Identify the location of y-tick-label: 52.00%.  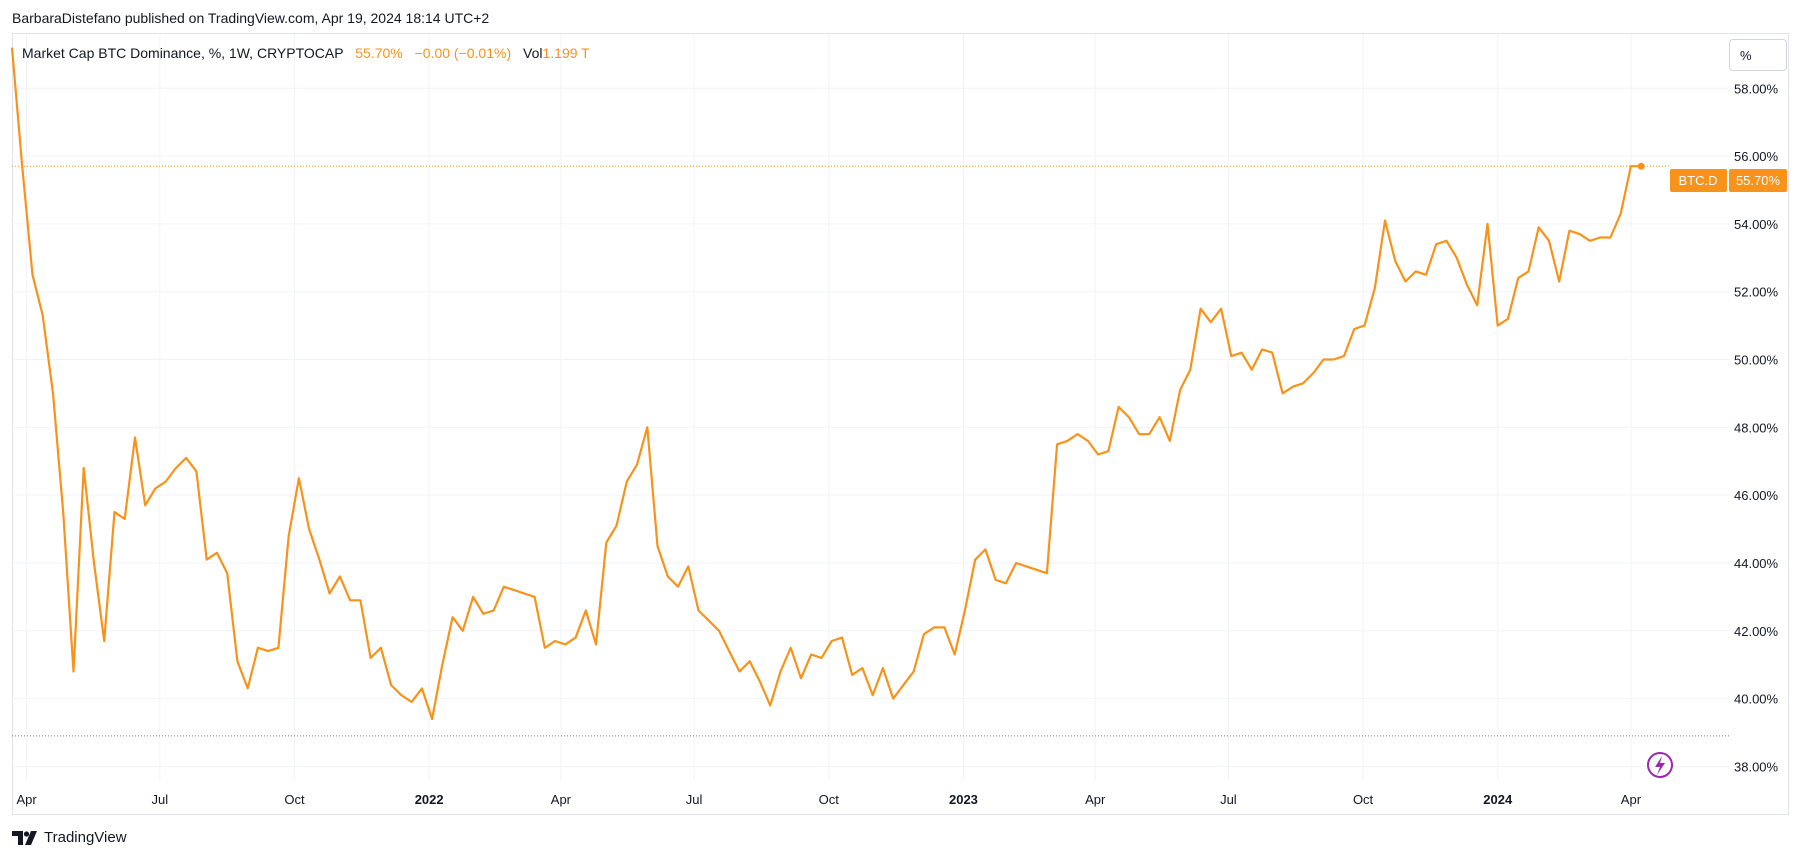
(1756, 292).